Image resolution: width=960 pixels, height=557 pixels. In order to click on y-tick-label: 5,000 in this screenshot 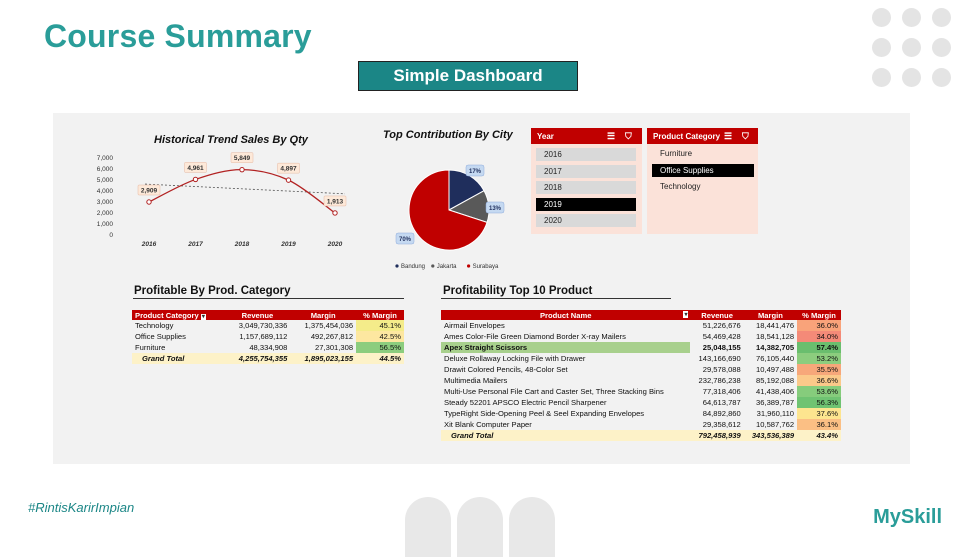, I will do `click(105, 180)`.